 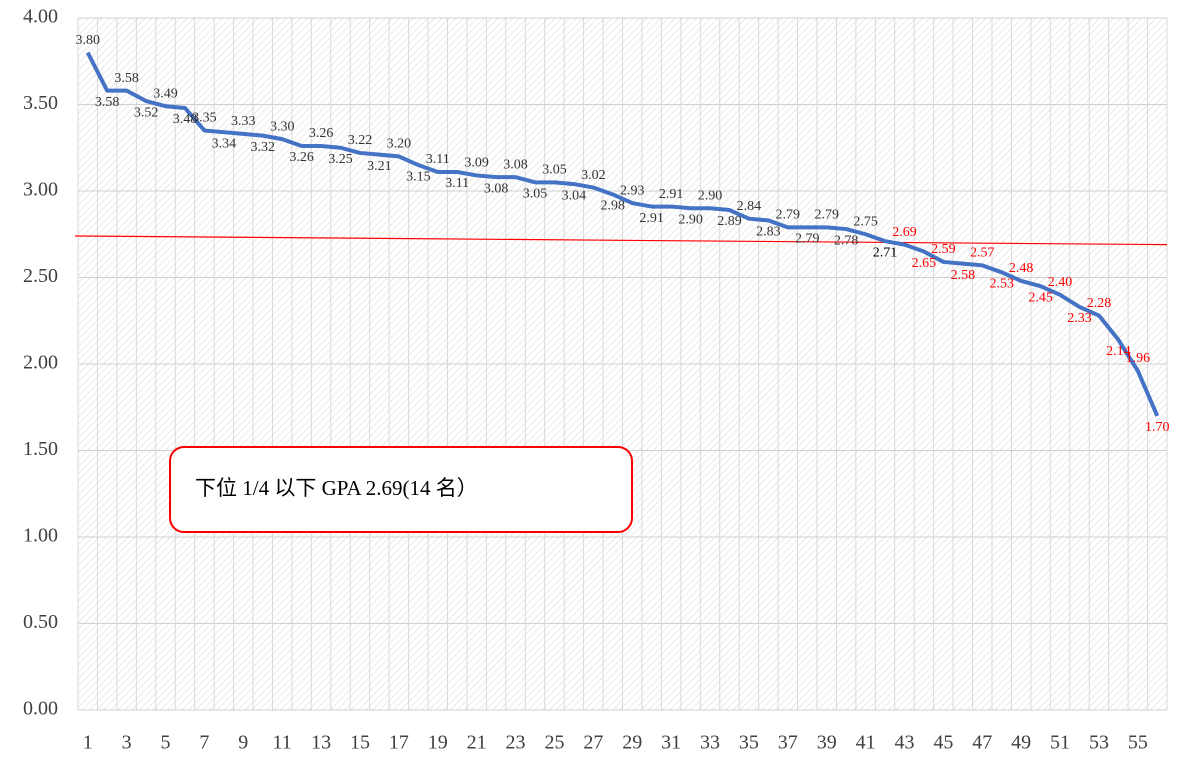 I want to click on x-tick-label: 53, so click(x=1099, y=743).